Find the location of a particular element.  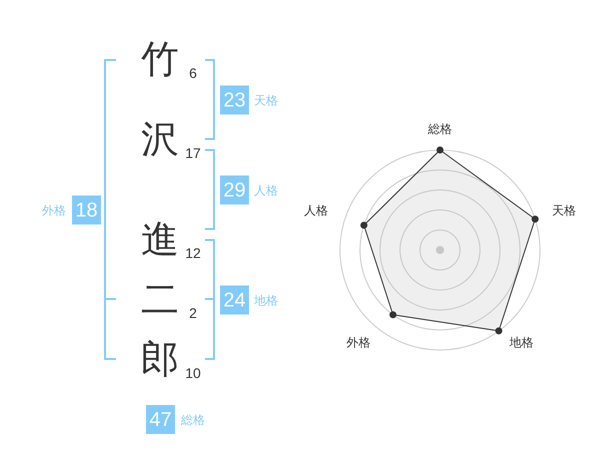

data-label: 2 is located at coordinates (193, 313).